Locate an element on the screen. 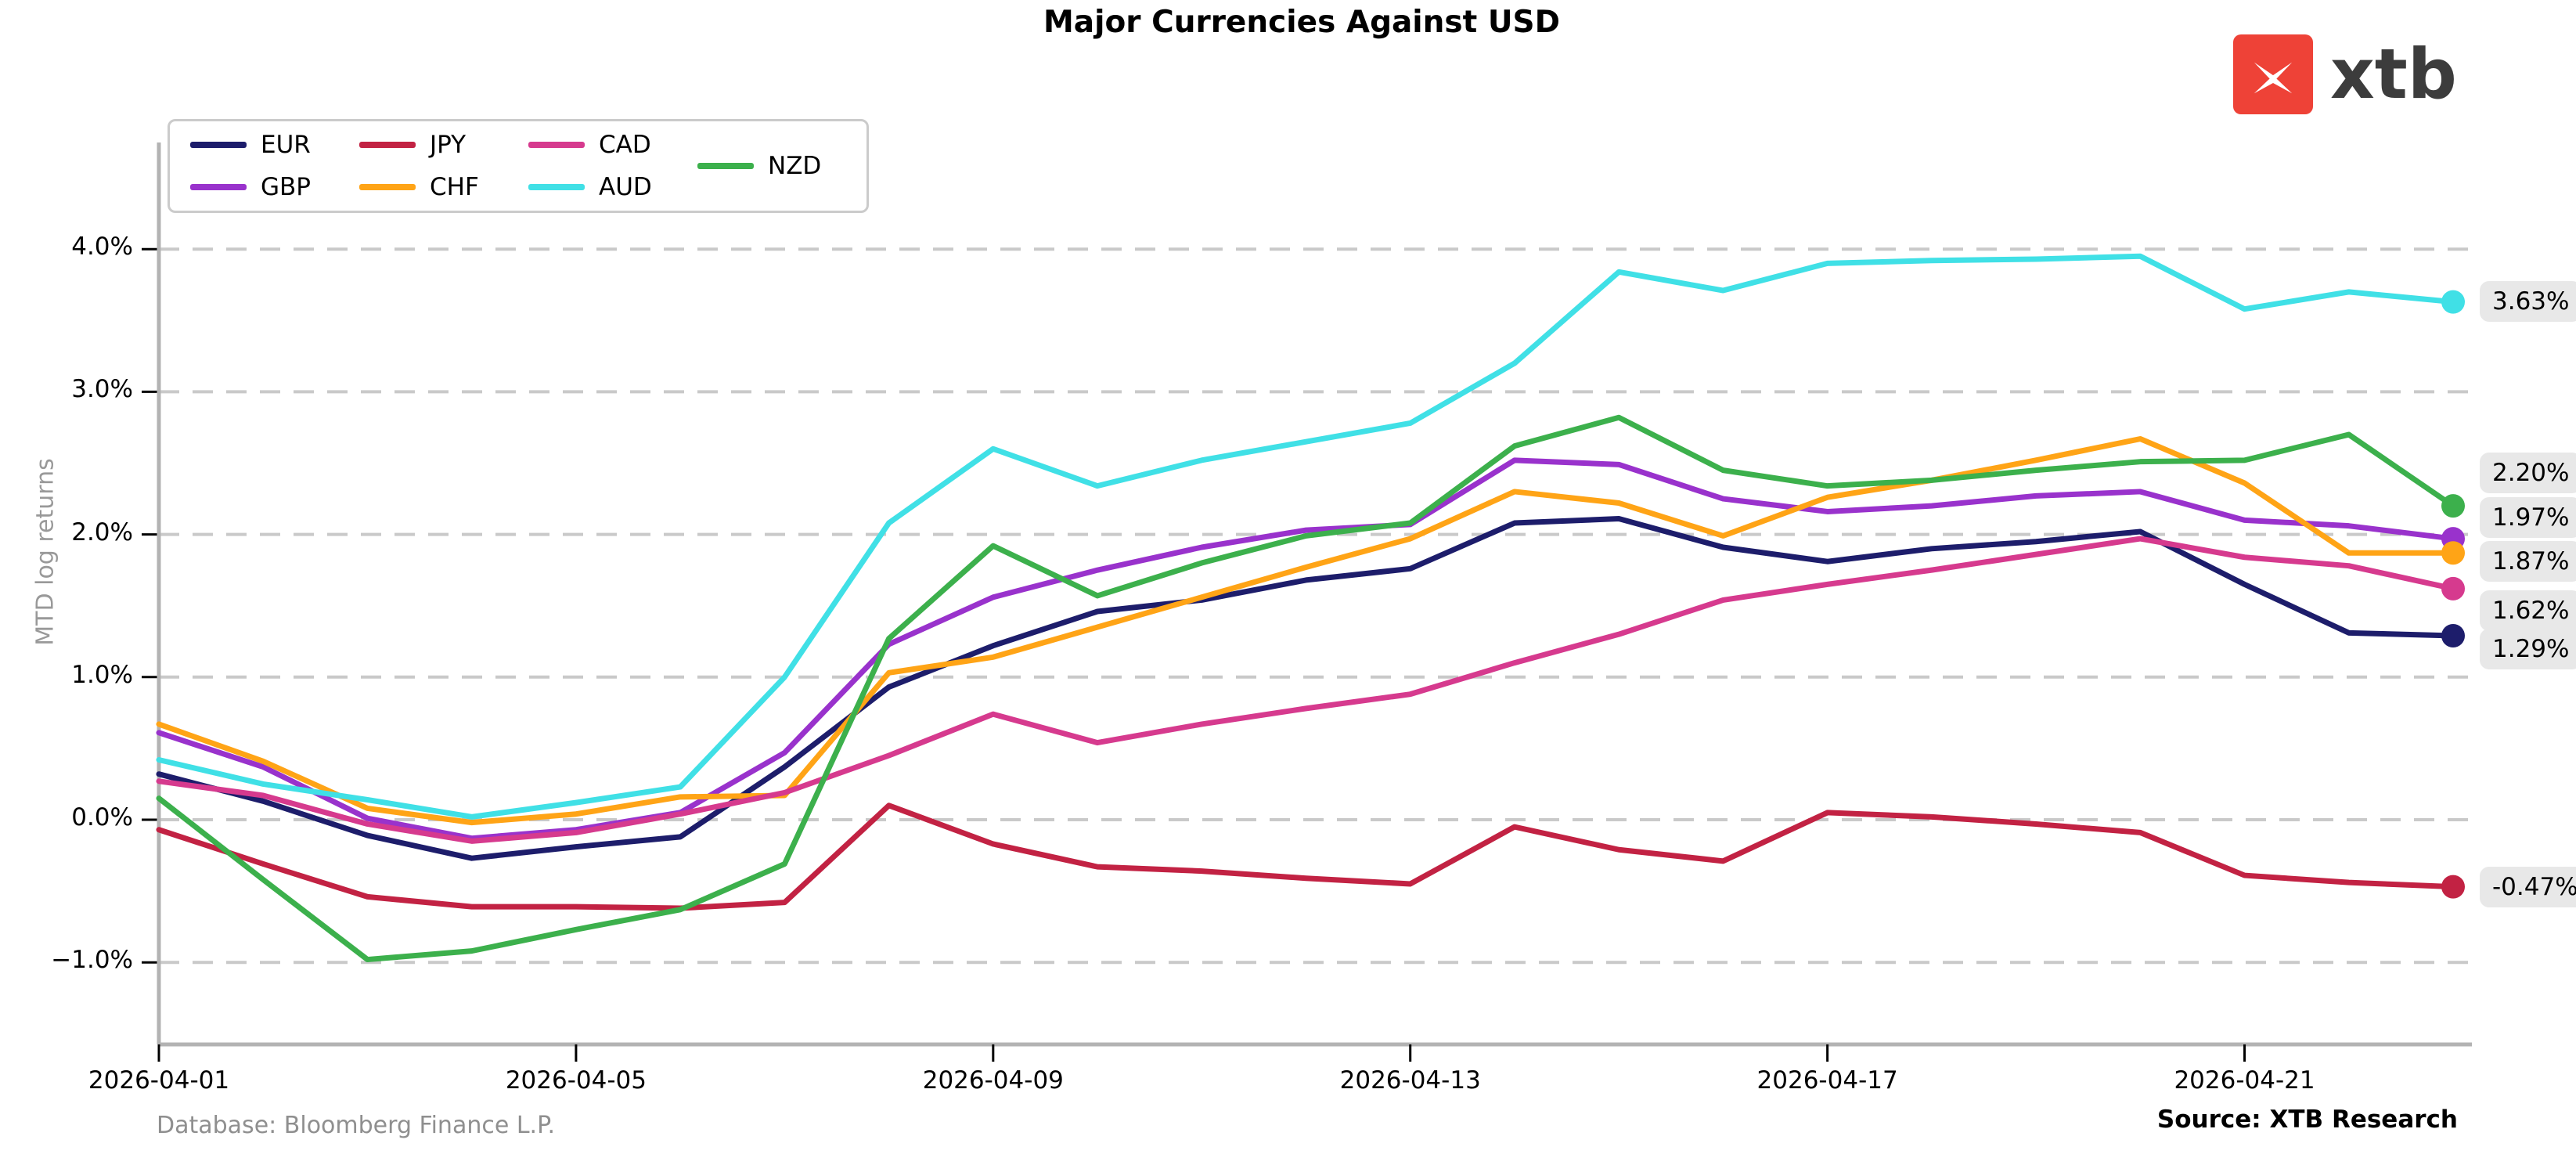 Image resolution: width=2576 pixels, height=1165 pixels. legend-column: JPY CHF is located at coordinates (443, 166).